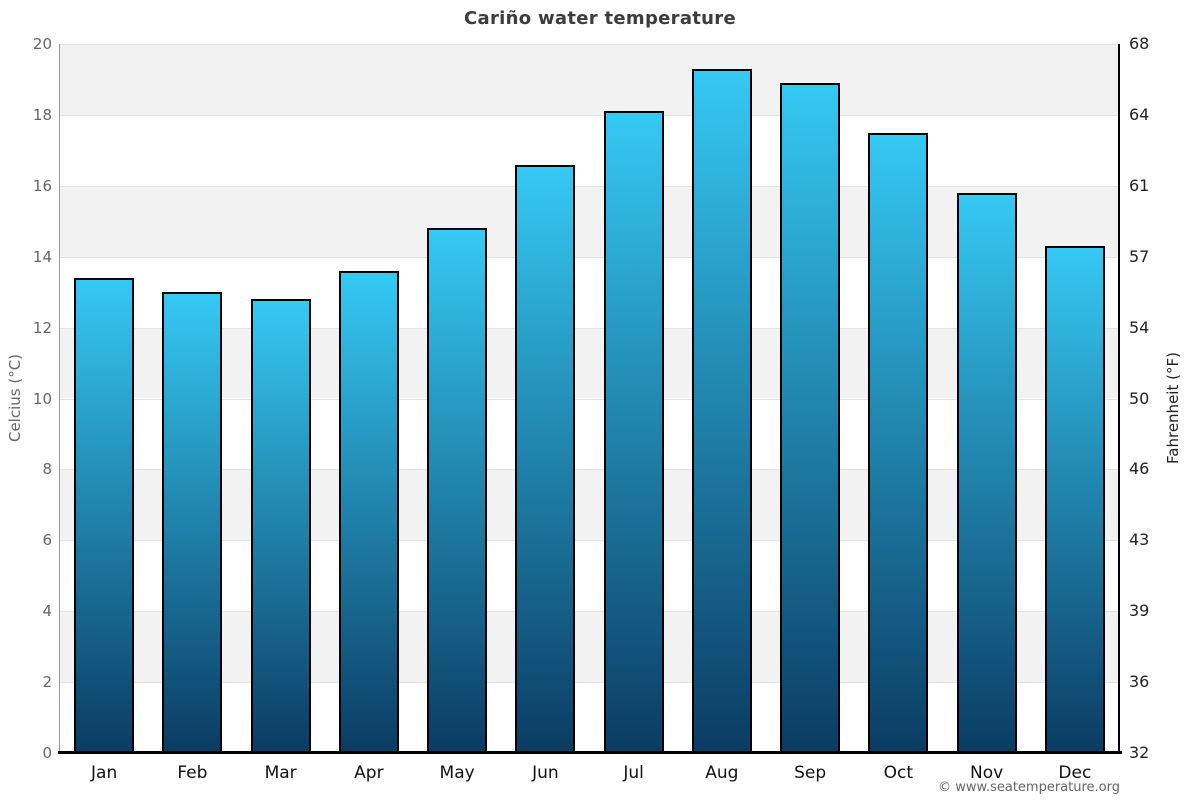  Describe the element at coordinates (104, 773) in the screenshot. I see `month-label-jan: Jan` at that location.